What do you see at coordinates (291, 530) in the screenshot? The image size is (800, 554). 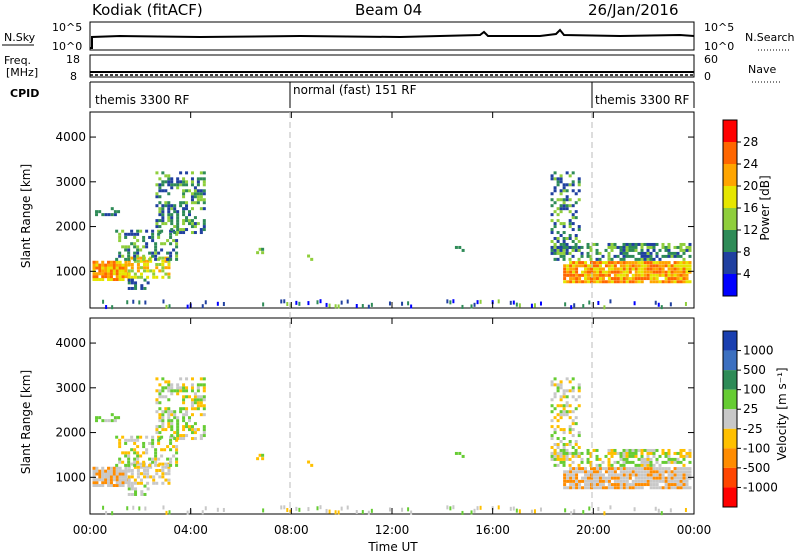 I see `x-tick-label: 08:00` at bounding box center [291, 530].